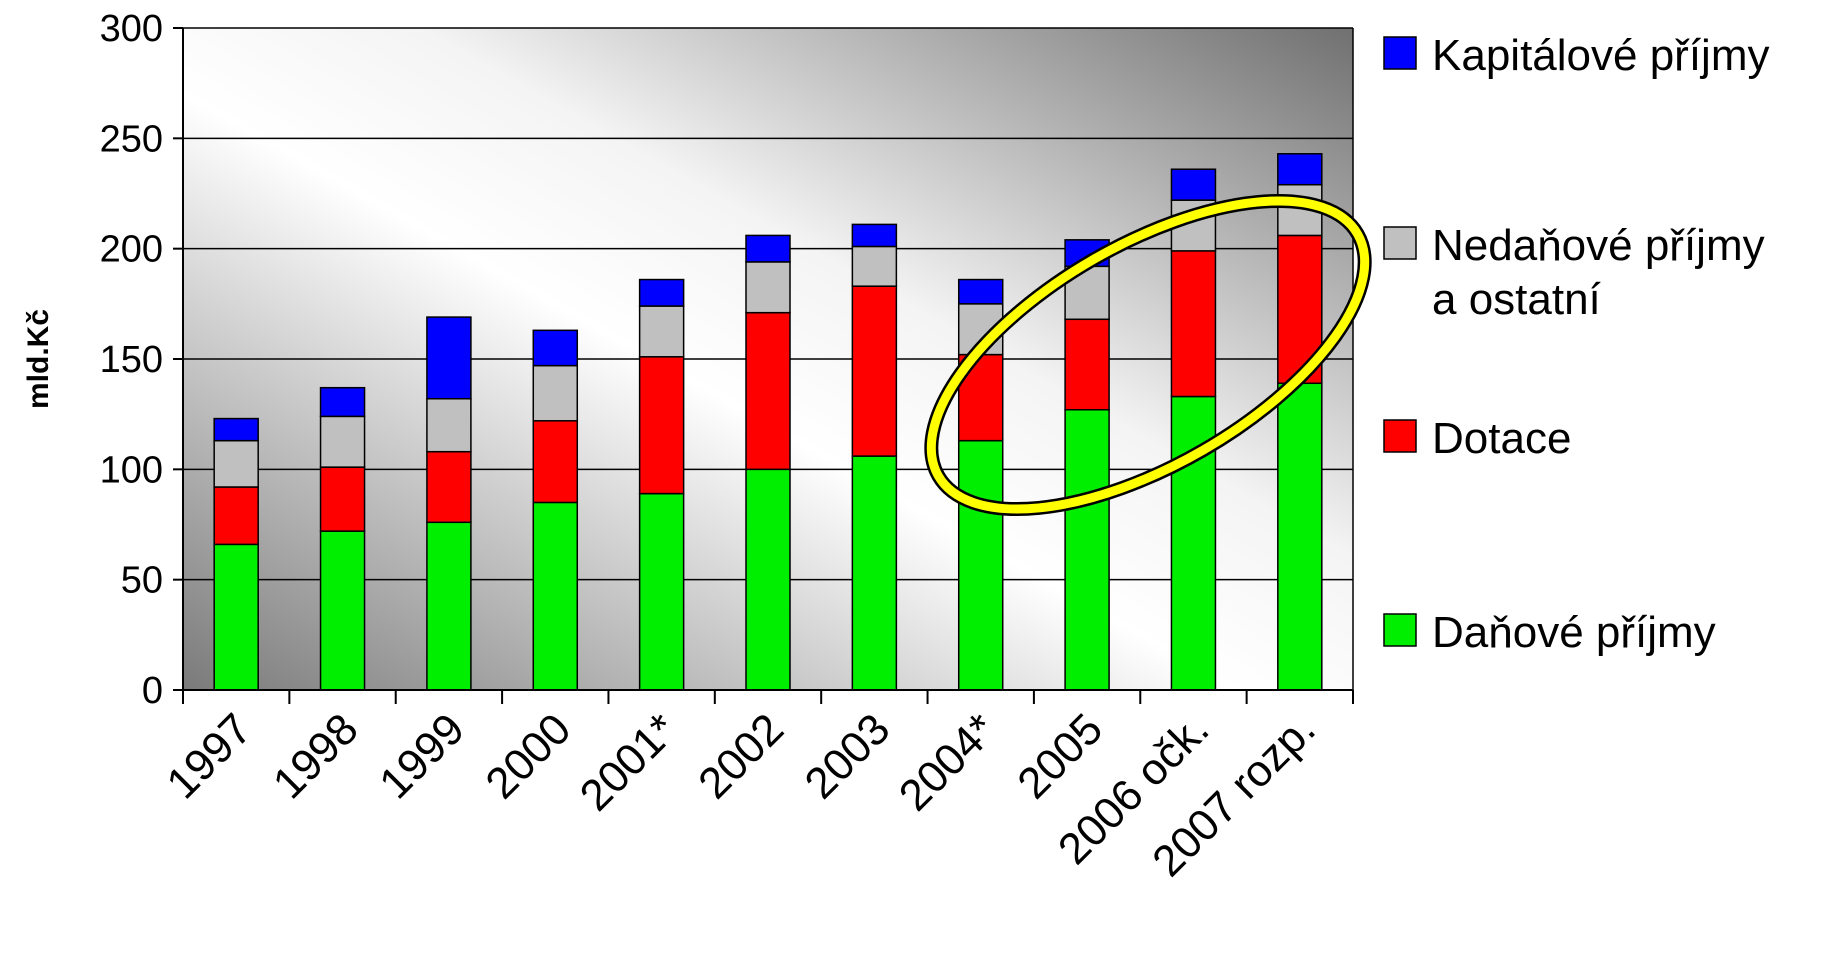 The height and width of the screenshot is (962, 1830). What do you see at coordinates (38, 359) in the screenshot?
I see `y-axis-title: mld.Kč` at bounding box center [38, 359].